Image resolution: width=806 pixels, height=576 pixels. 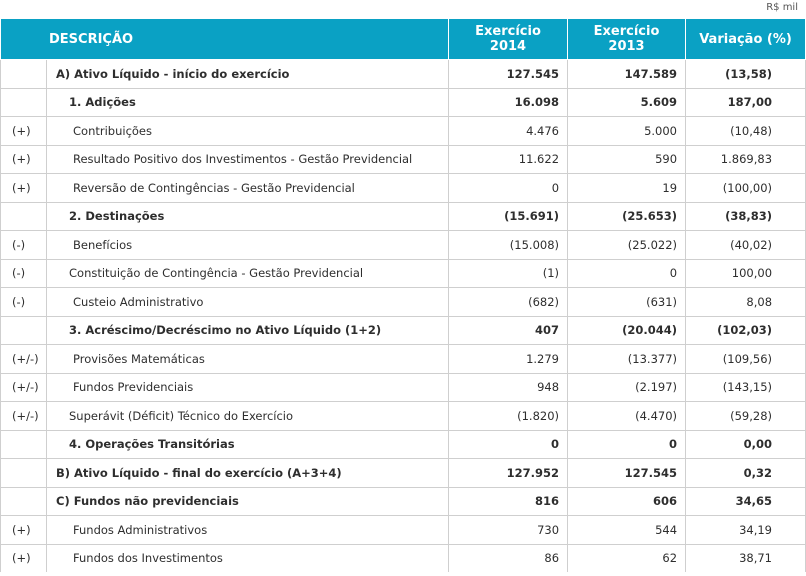 I want to click on header-exercicio-2013: Exercício 2013, so click(x=627, y=39).